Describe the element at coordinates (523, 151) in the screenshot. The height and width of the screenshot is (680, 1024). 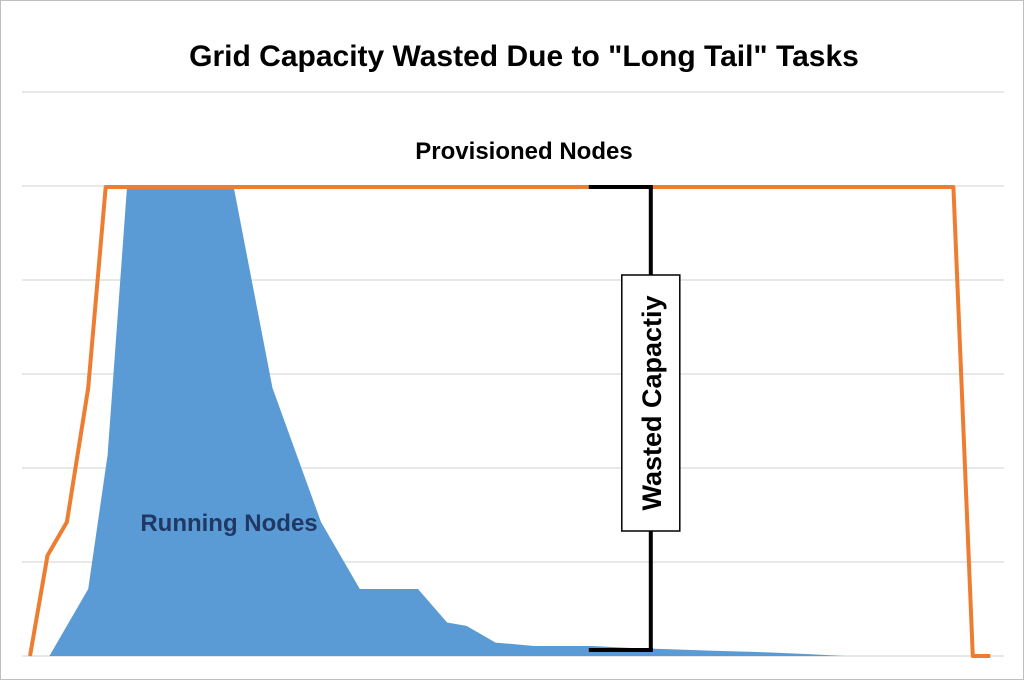
I see `provisioned-nodes-label: Provisioned Nodes` at that location.